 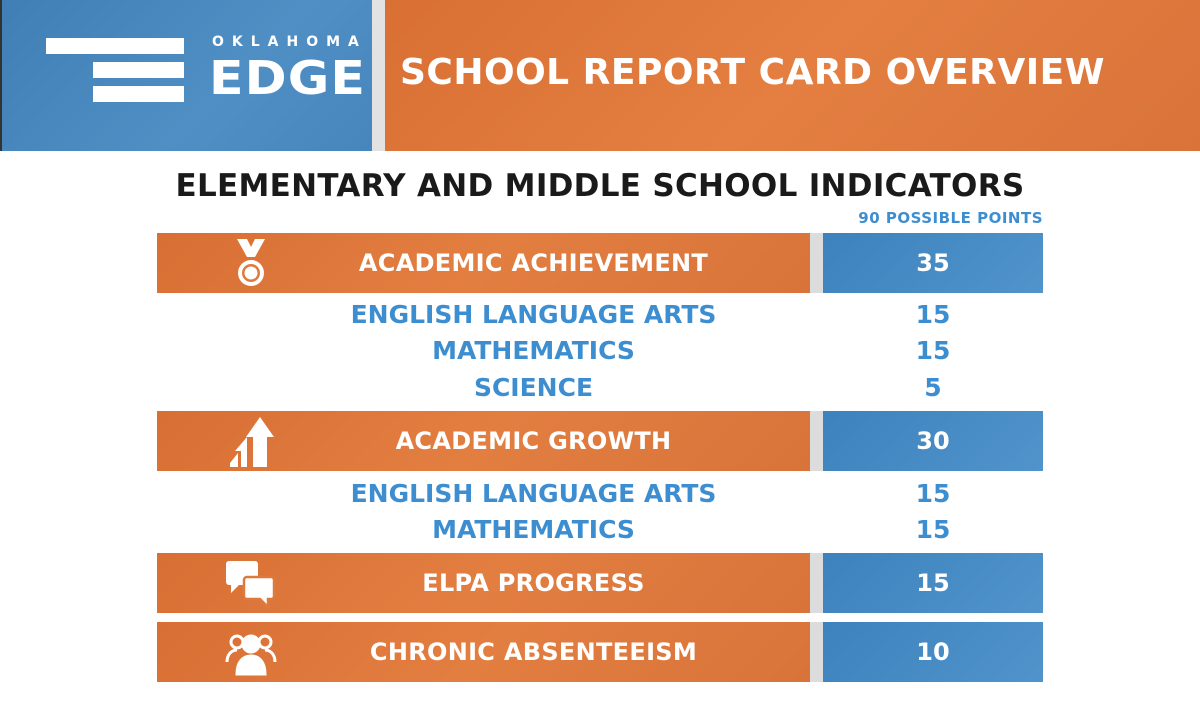 I want to click on growth-arrows-icon, so click(x=252, y=442).